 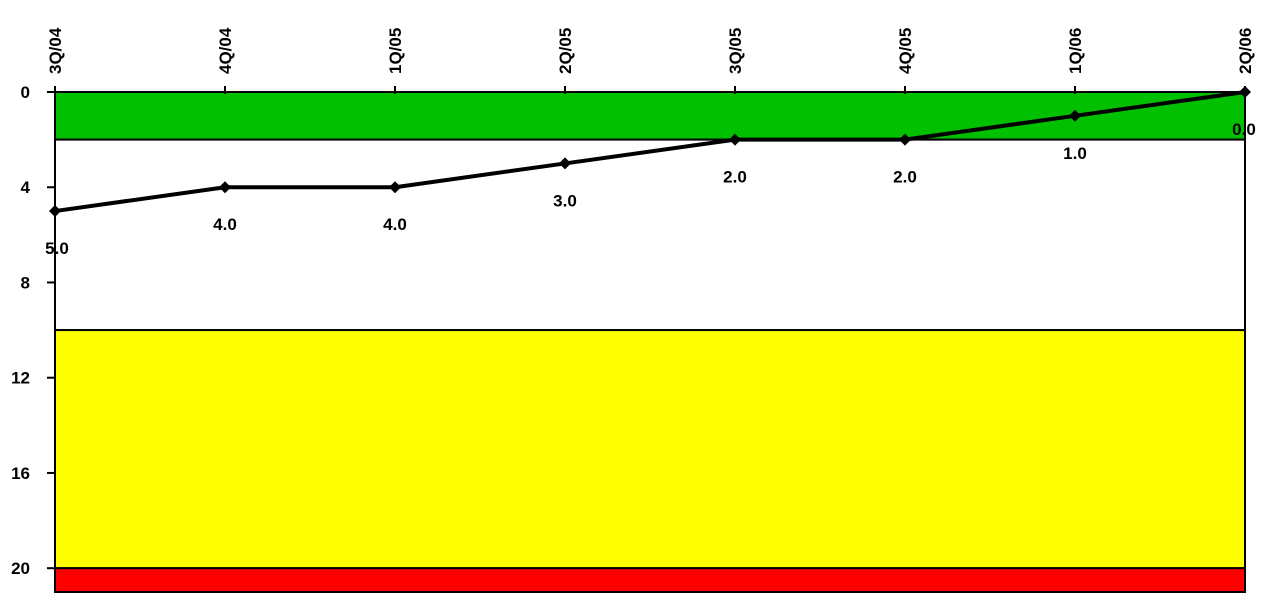 I want to click on x-tick-label: 1Q/05, so click(x=395, y=51).